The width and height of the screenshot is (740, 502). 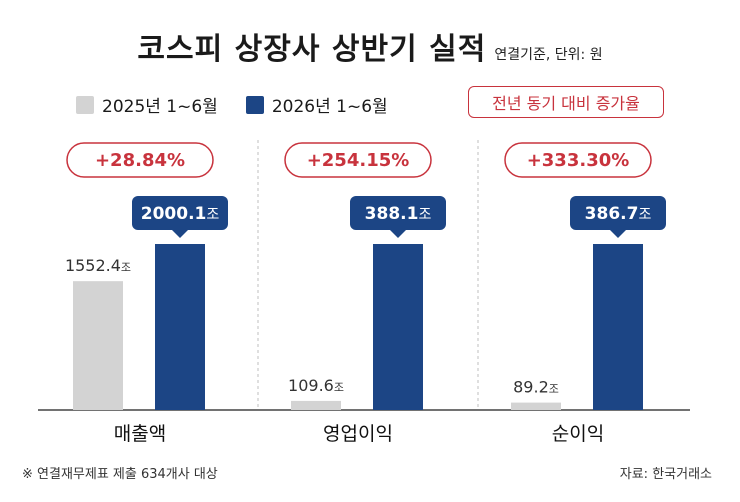 What do you see at coordinates (665, 474) in the screenshot?
I see `source-note: 자료: 한국거래소` at bounding box center [665, 474].